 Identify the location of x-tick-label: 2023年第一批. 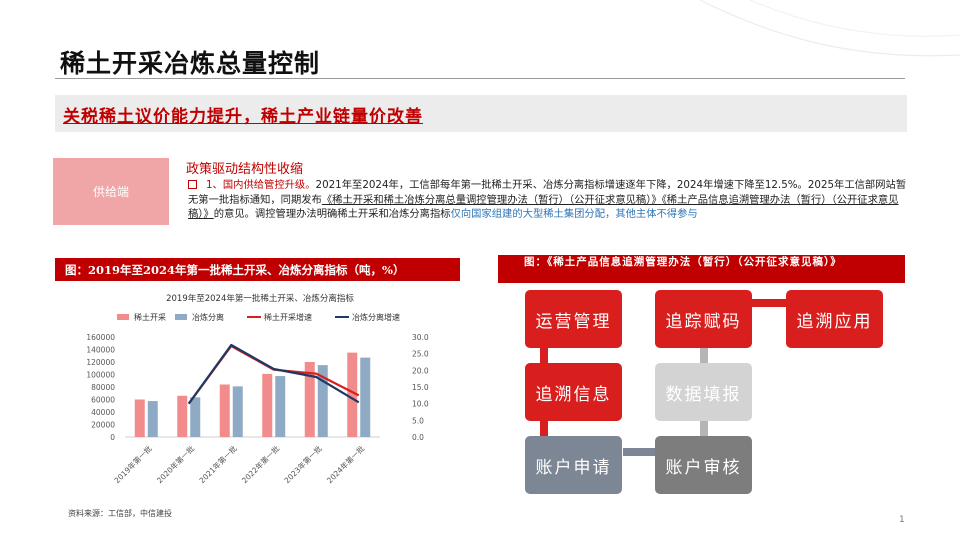
(303, 464).